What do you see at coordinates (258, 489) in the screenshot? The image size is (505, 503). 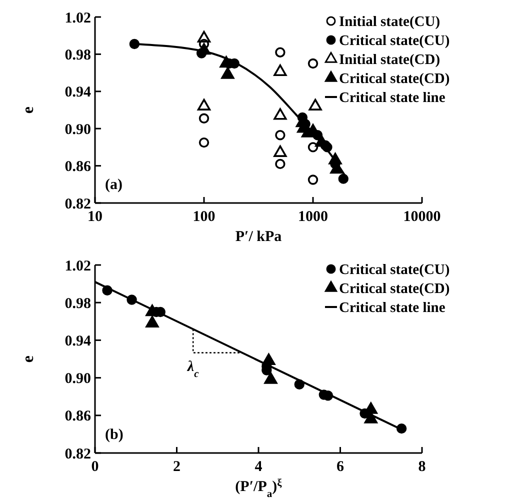 I see `x-axis-title: (P′/P$_{a}$)$^{ξ}$` at bounding box center [258, 489].